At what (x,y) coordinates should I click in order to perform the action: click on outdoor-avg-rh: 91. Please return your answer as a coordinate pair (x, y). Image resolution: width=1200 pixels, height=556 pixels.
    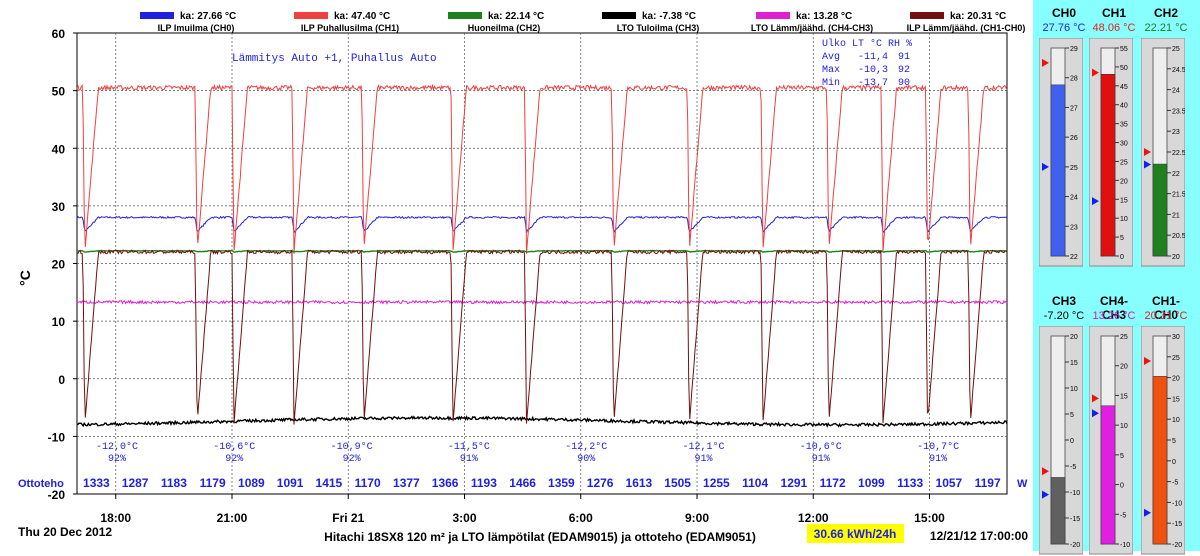
    Looking at the image, I should click on (904, 57).